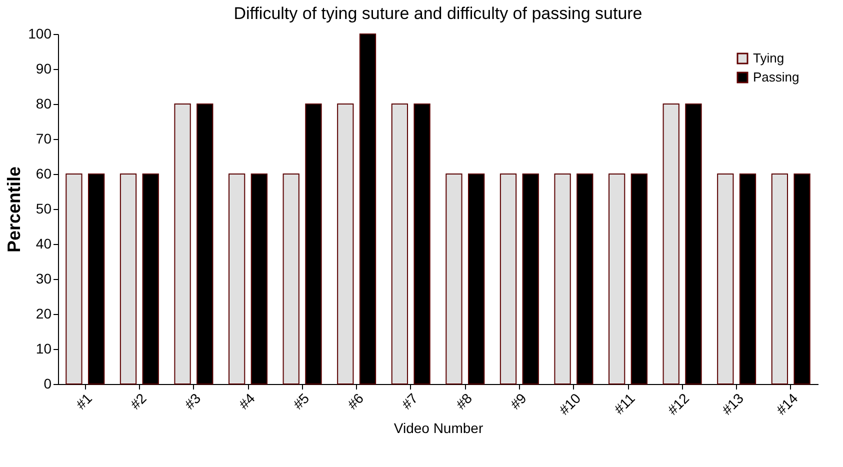 This screenshot has height=467, width=843. What do you see at coordinates (678, 404) in the screenshot?
I see `x-tick-label: #12` at bounding box center [678, 404].